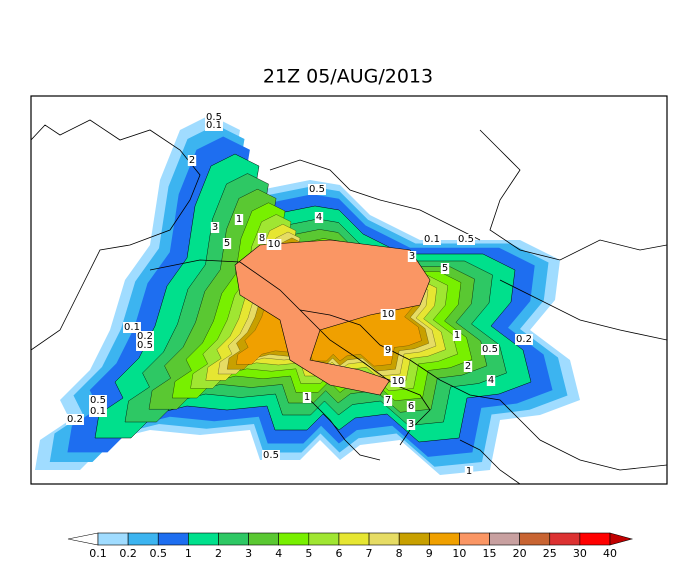  What do you see at coordinates (399, 553) in the screenshot?
I see `colorbar-label: 8` at bounding box center [399, 553].